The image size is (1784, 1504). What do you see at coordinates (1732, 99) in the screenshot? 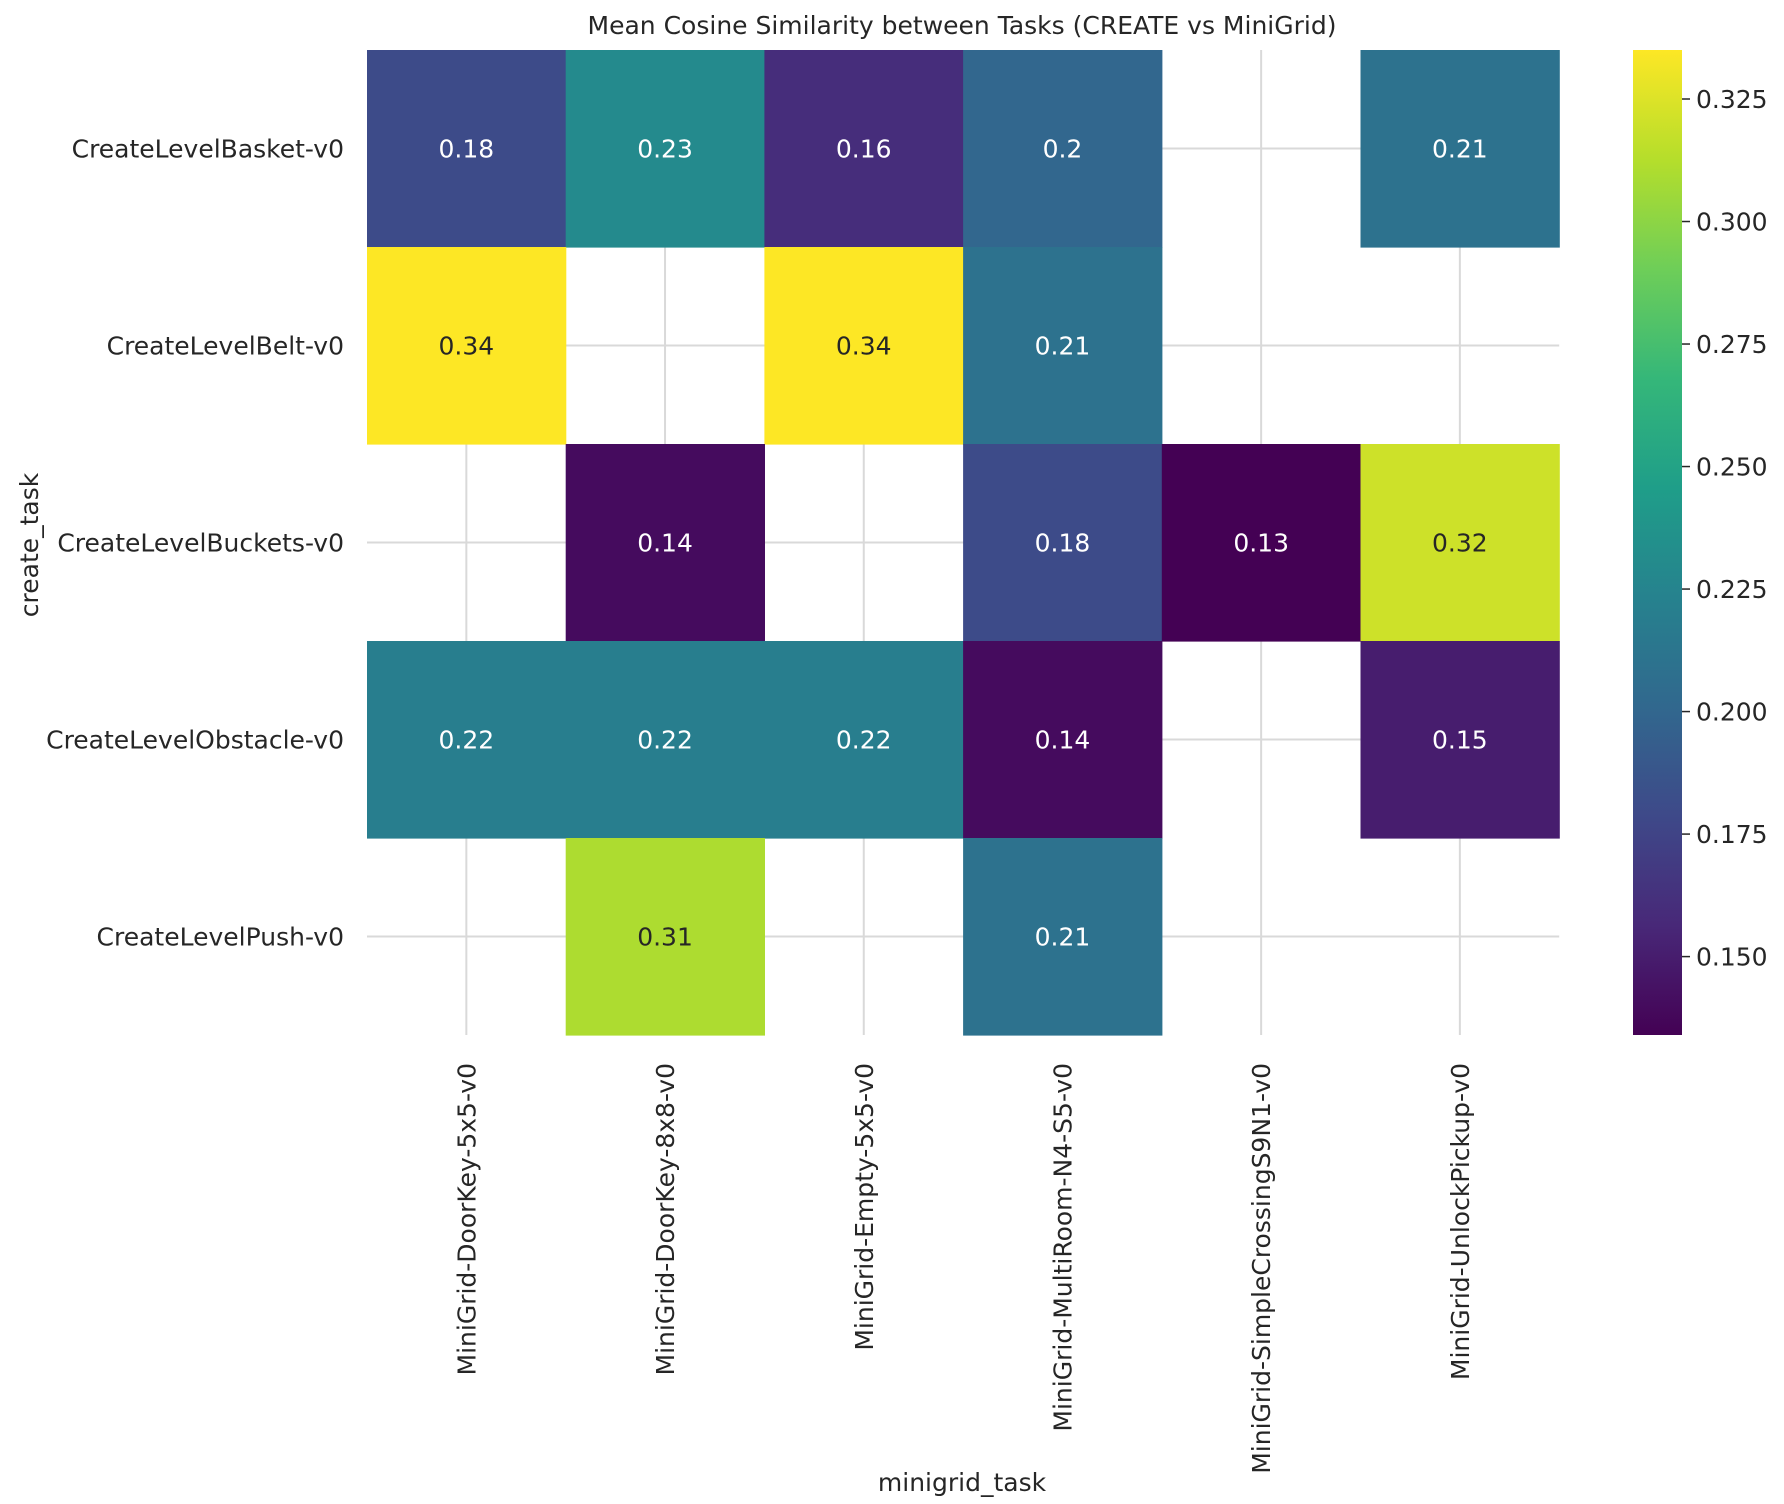
I see `colorbar-tick-label: 0.325` at bounding box center [1732, 99].